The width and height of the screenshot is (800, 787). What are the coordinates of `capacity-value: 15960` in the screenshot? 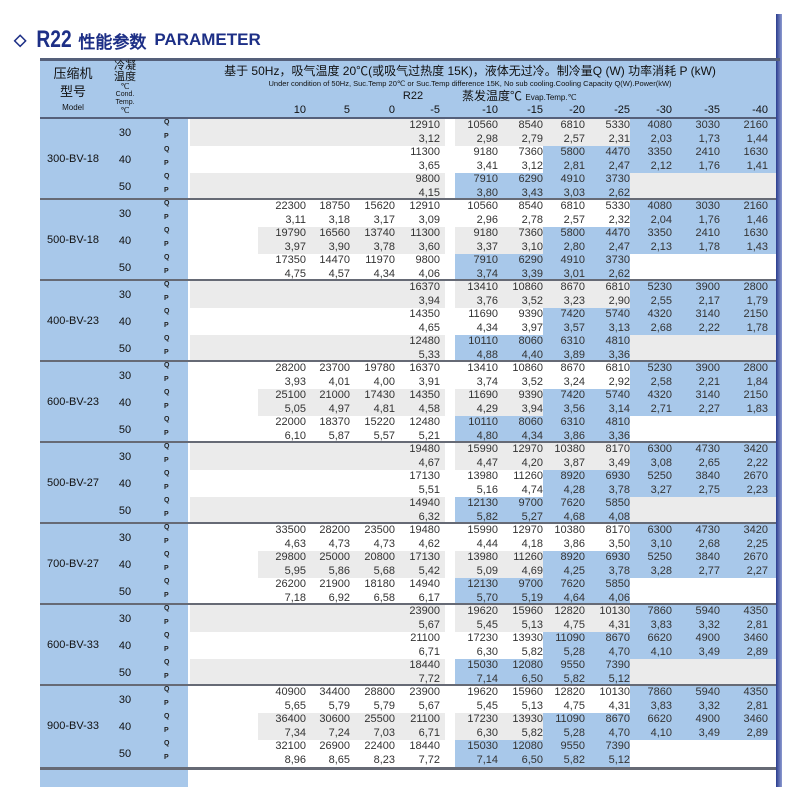 It's located at (527, 611).